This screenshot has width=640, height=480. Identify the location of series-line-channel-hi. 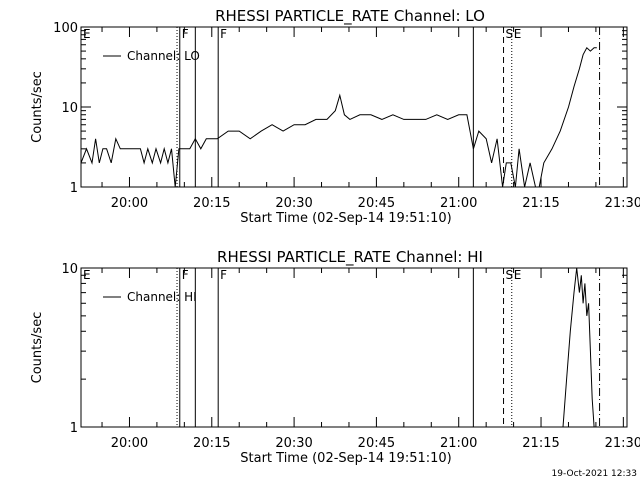
(579, 347).